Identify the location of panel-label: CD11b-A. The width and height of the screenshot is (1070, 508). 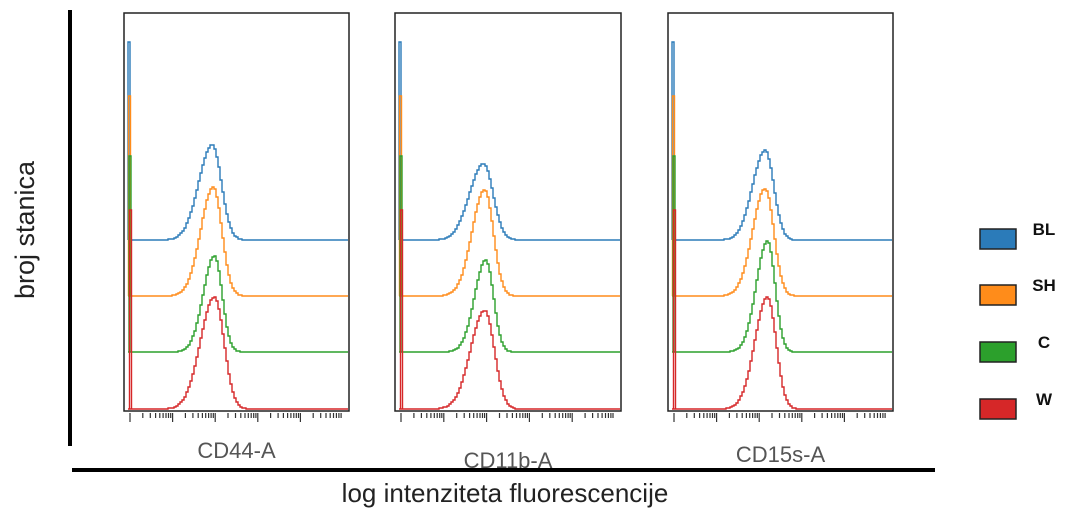
(508, 460).